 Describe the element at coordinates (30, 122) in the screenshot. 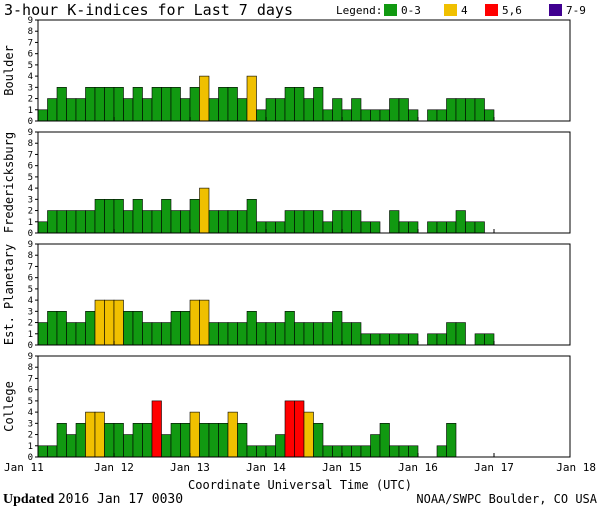

I see `y-tick-label: 0` at that location.